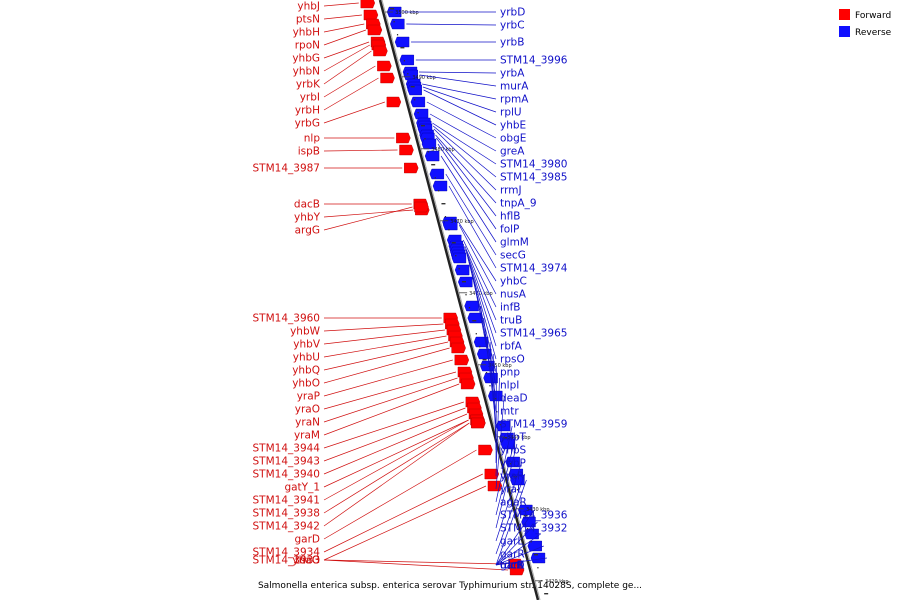 The height and width of the screenshot is (600, 900). I want to click on reverse-gene-label: secG, so click(513, 256).